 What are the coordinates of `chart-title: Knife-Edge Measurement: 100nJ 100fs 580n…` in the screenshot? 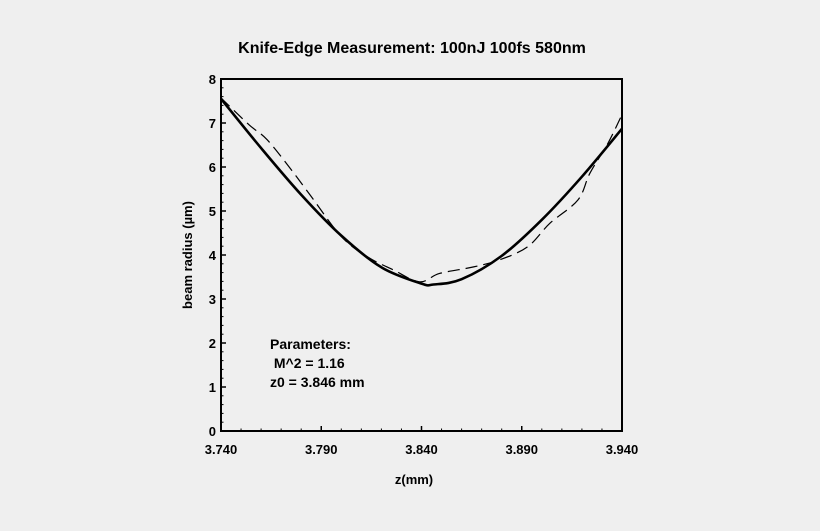 It's located at (412, 48).